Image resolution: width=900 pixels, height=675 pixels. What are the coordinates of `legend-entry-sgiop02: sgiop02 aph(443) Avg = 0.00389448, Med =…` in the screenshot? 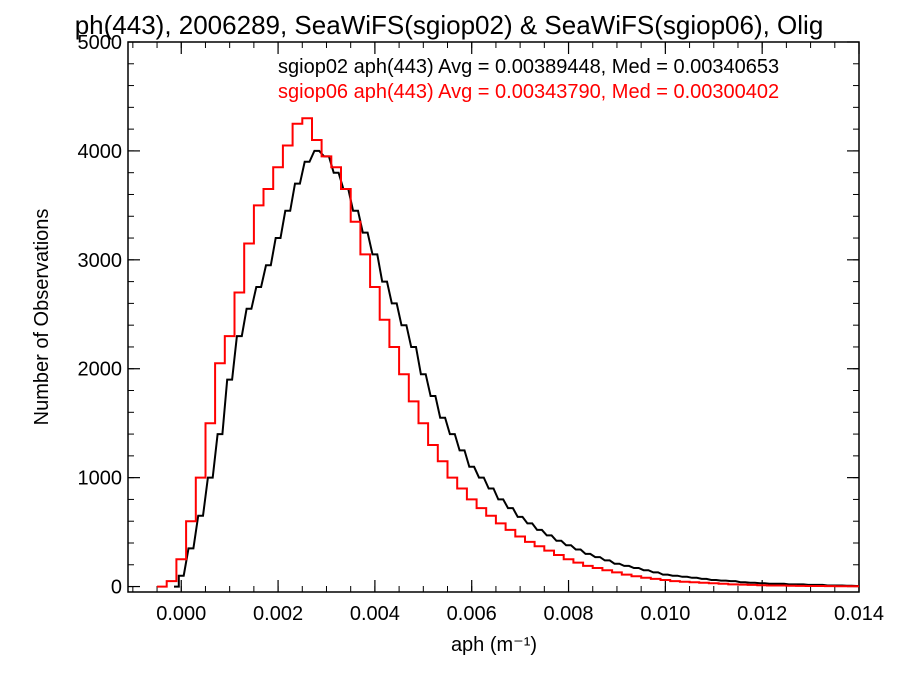 It's located at (528, 67).